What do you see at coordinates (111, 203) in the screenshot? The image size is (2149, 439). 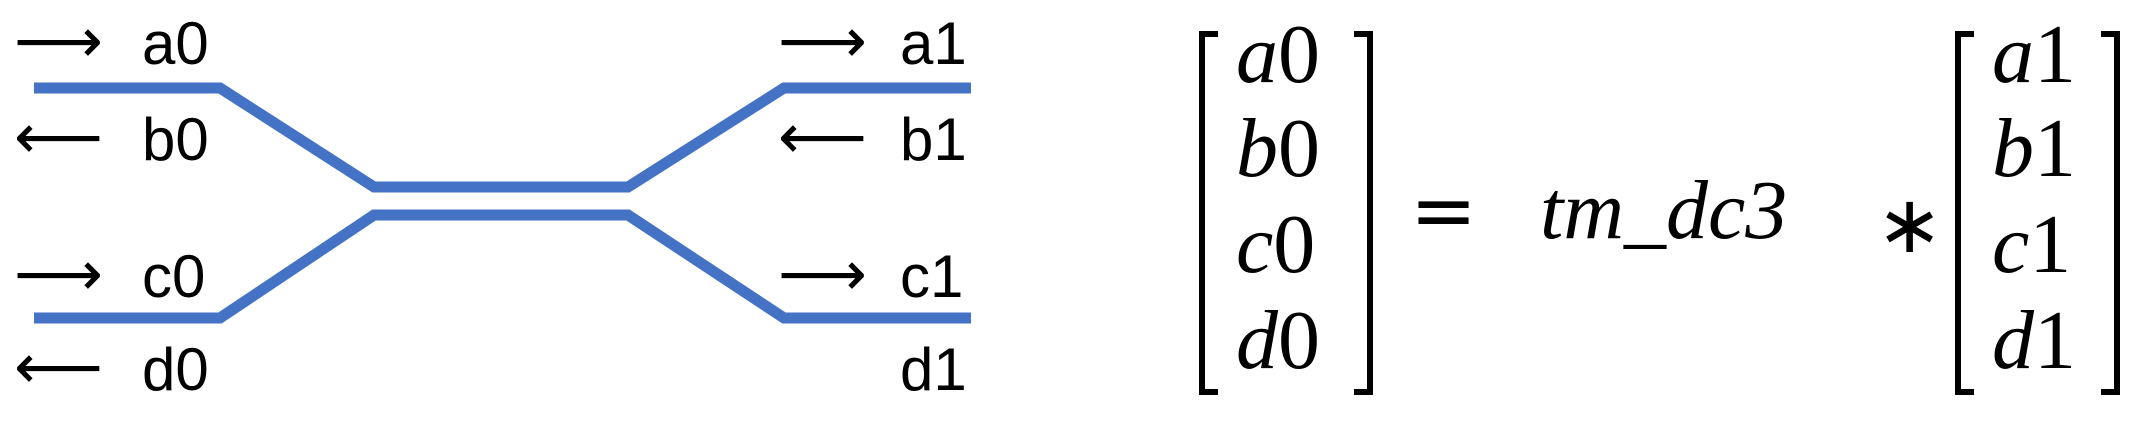 I see `left-ports: ⟶ a0 ⟵ b0 ⟶ c0 ⟵ d0` at bounding box center [111, 203].